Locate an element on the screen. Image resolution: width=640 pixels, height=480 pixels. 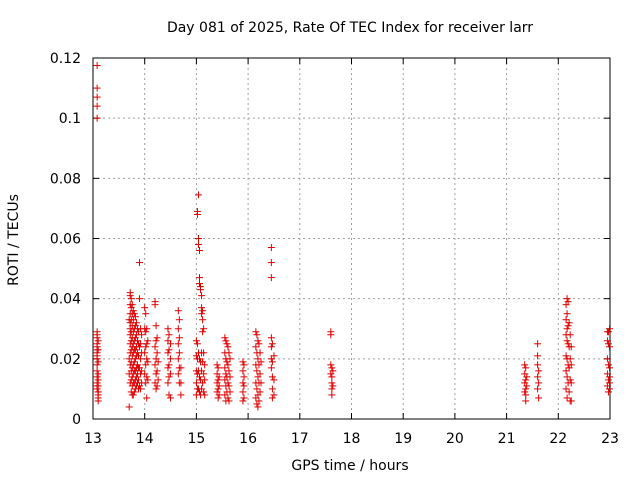
x-axis-label: GPS time / hours is located at coordinates (349, 466).